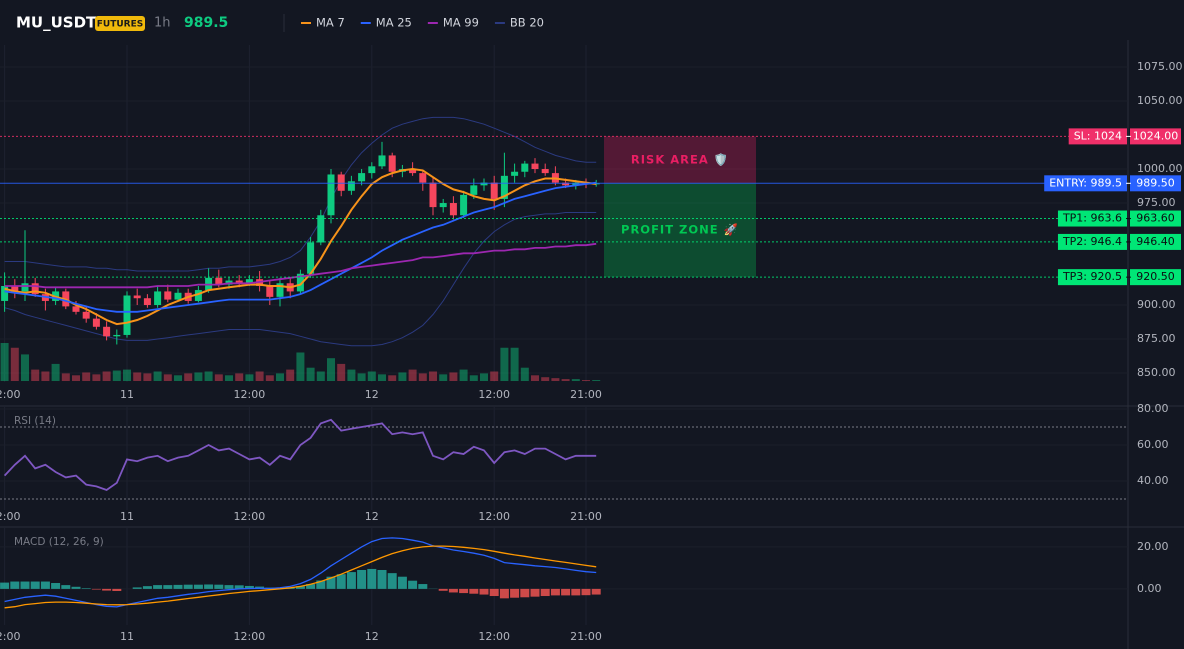  I want to click on y-tick-label: 60.00, so click(1153, 444).